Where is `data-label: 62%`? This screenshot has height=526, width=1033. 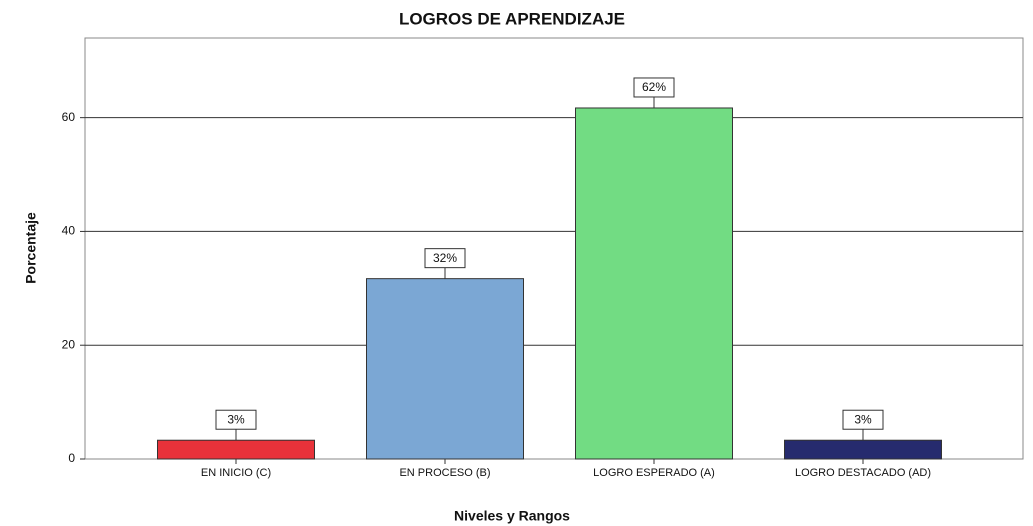
data-label: 62% is located at coordinates (654, 87).